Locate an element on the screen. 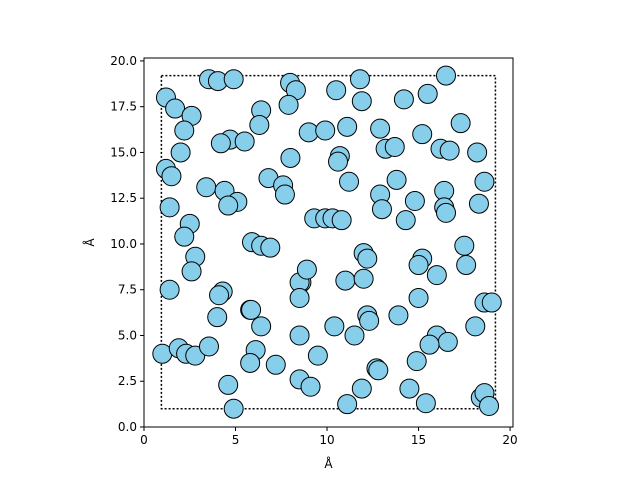  y-tick-label: 10.0 is located at coordinates (123, 244).